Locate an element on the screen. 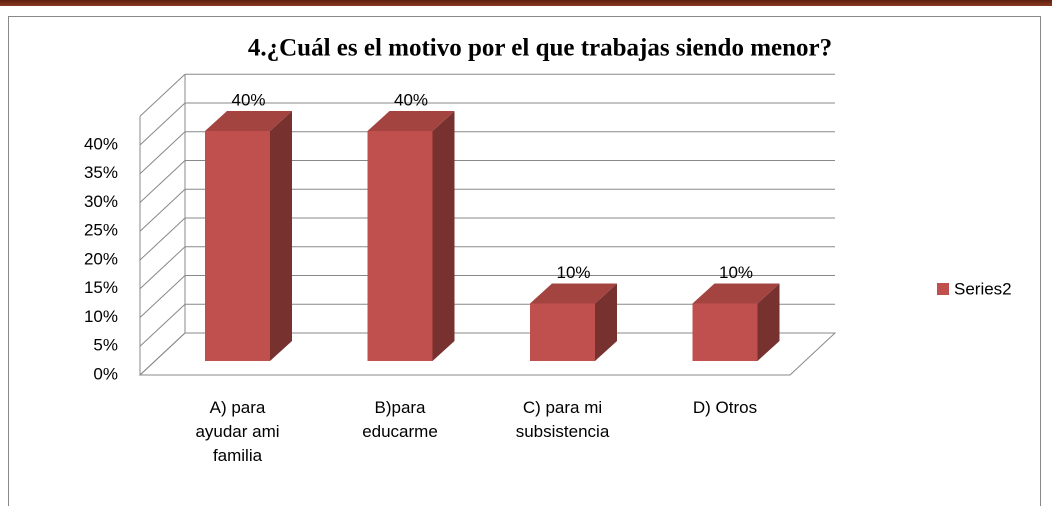 The image size is (1052, 506). top-bar is located at coordinates (526, 3).